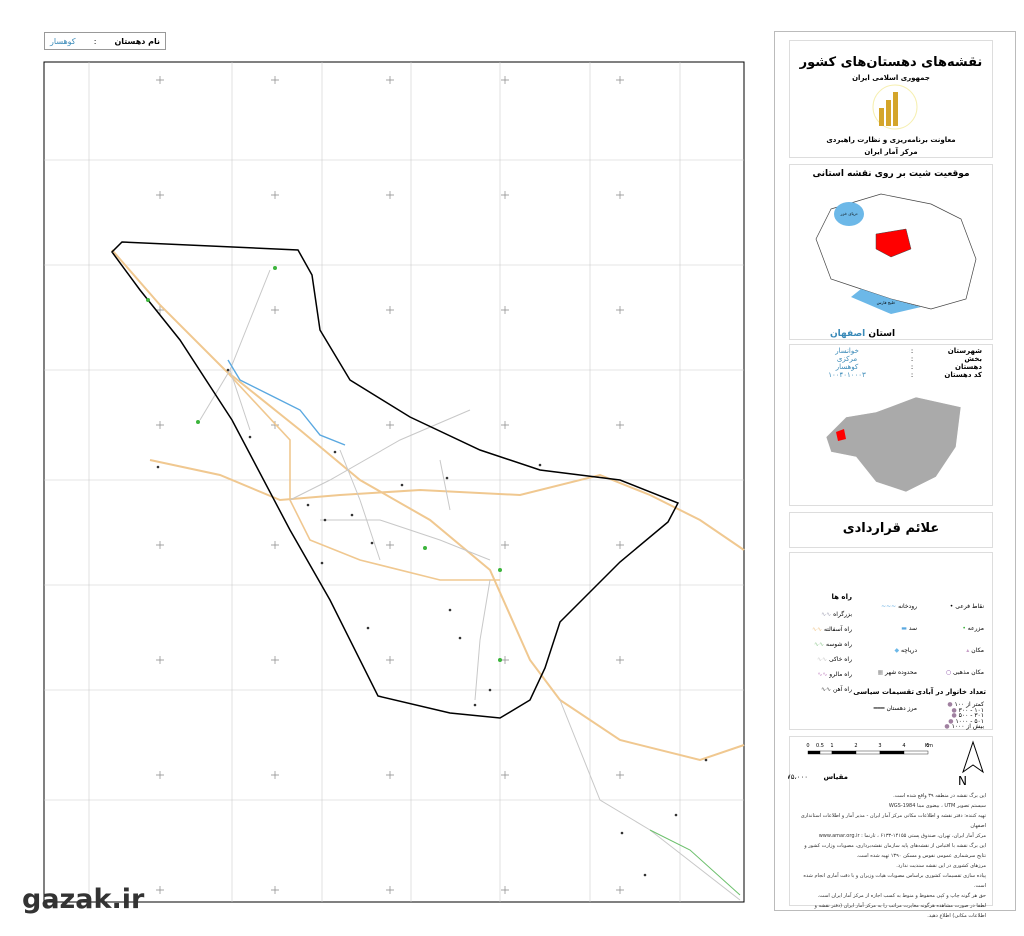  Describe the element at coordinates (963, 375) in the screenshot. I see `info-key: کد دهستان` at that location.